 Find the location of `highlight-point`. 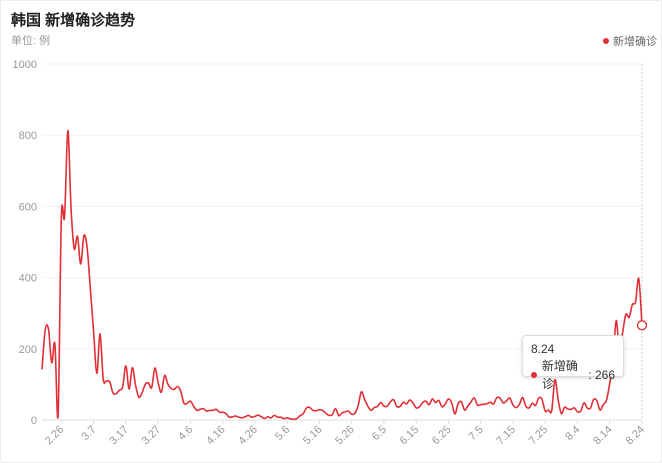

highlight-point is located at coordinates (642, 325).